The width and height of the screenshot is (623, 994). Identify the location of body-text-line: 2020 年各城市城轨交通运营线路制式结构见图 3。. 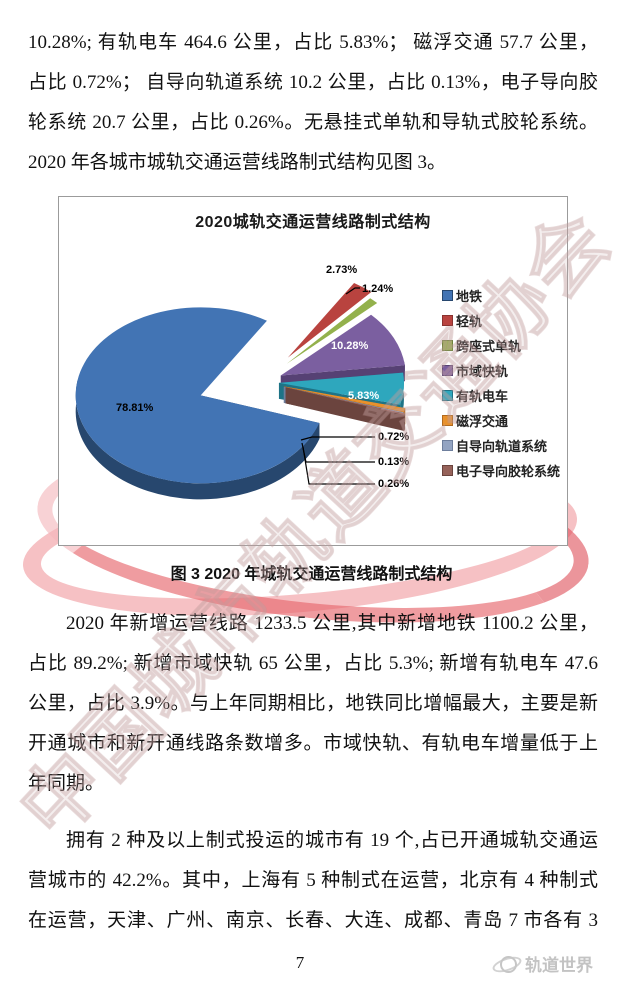
(237, 162).